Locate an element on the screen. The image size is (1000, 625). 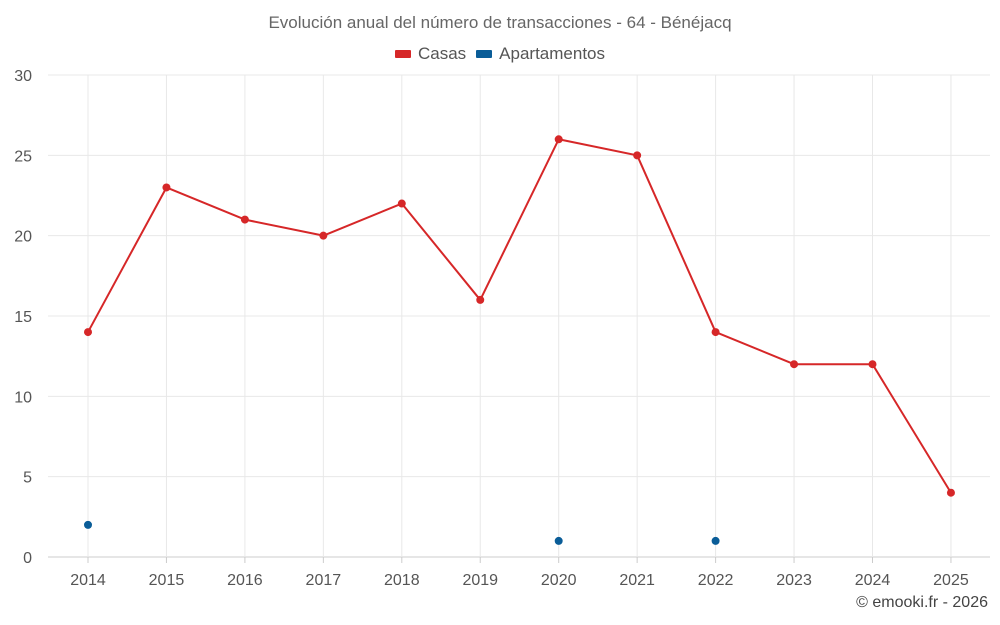
chart-legend: Casas Apartamentos is located at coordinates (500, 54).